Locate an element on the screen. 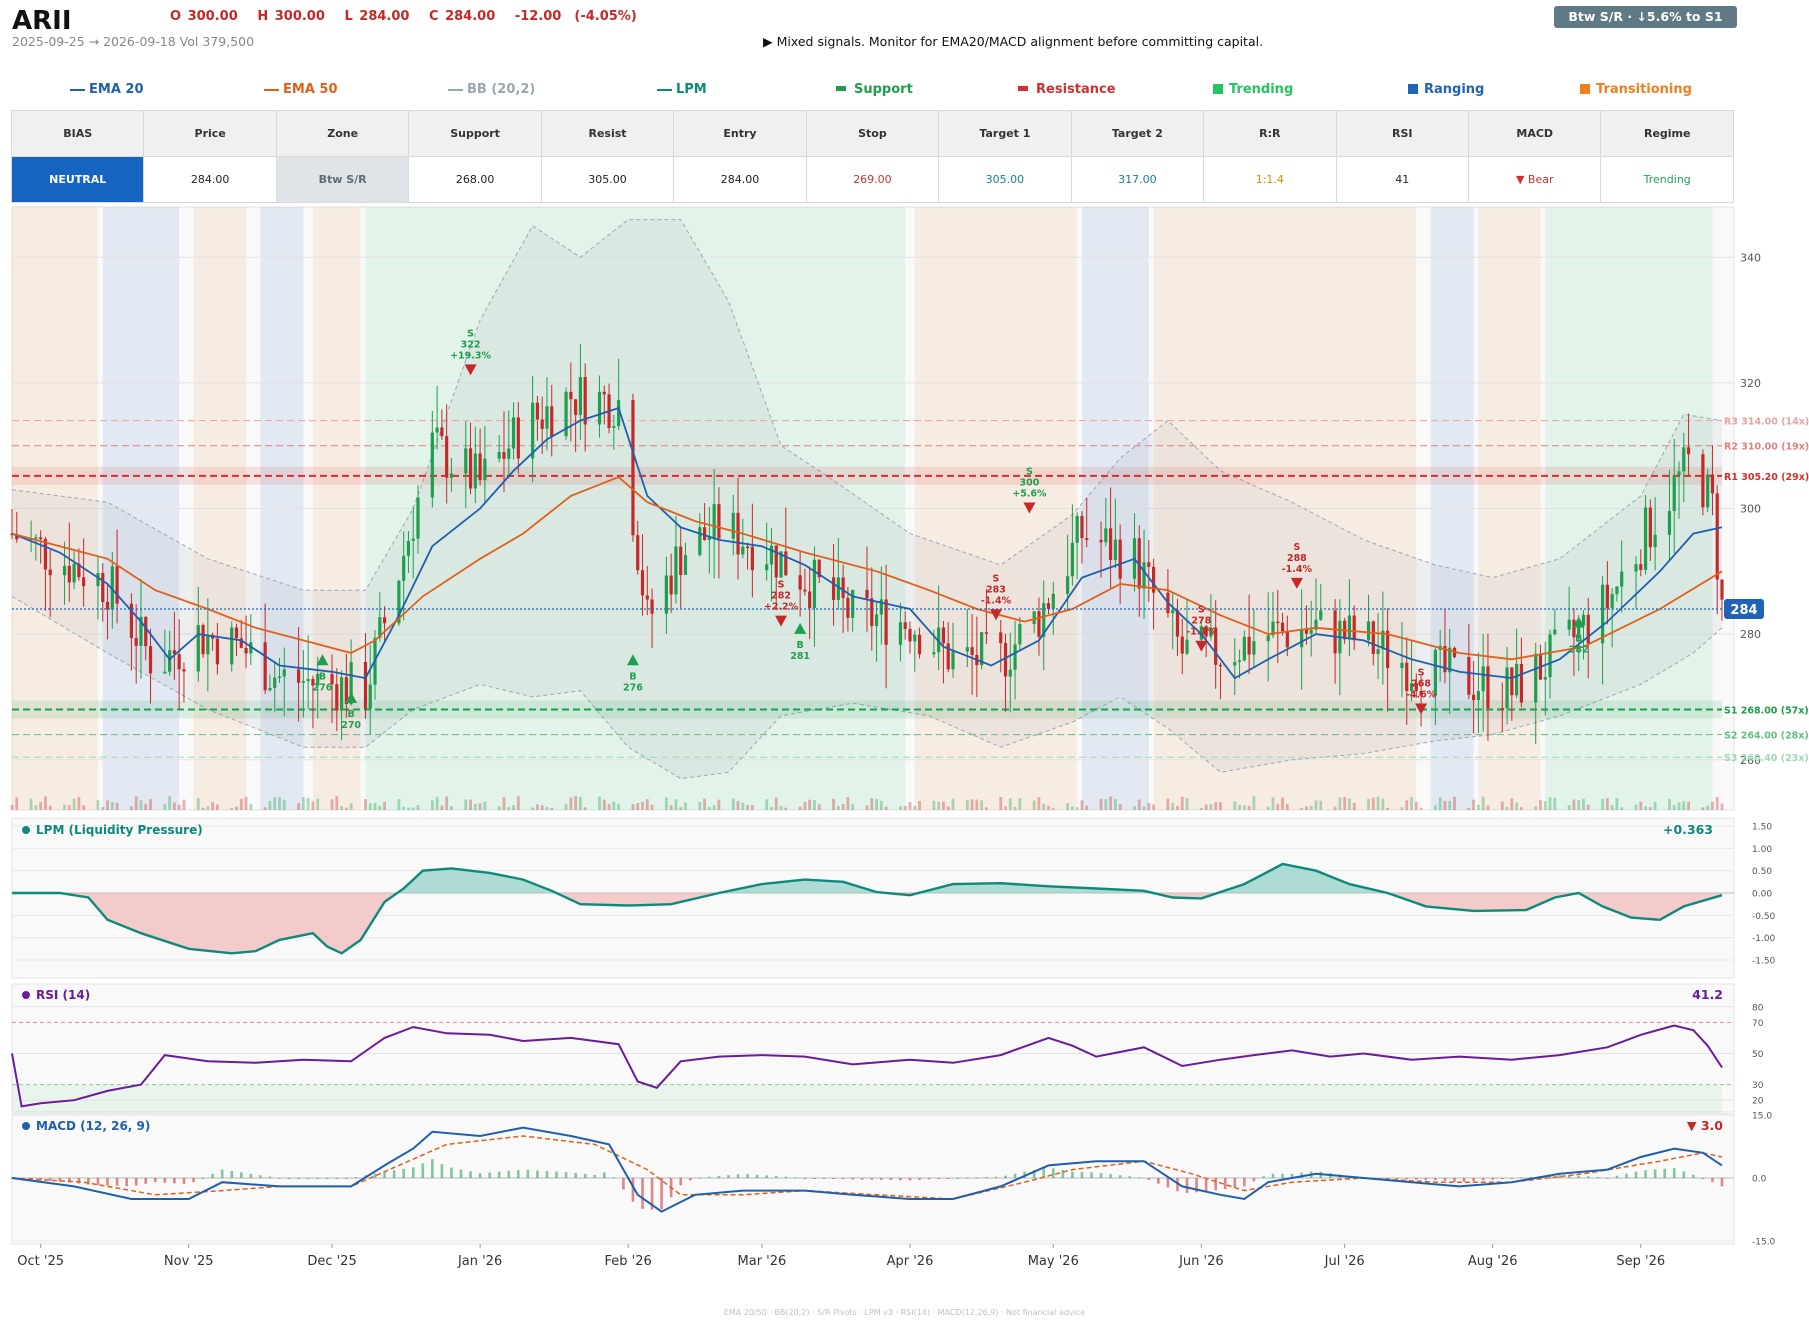 The width and height of the screenshot is (1809, 1330). x-axis-label: Apr '26 is located at coordinates (910, 1261).